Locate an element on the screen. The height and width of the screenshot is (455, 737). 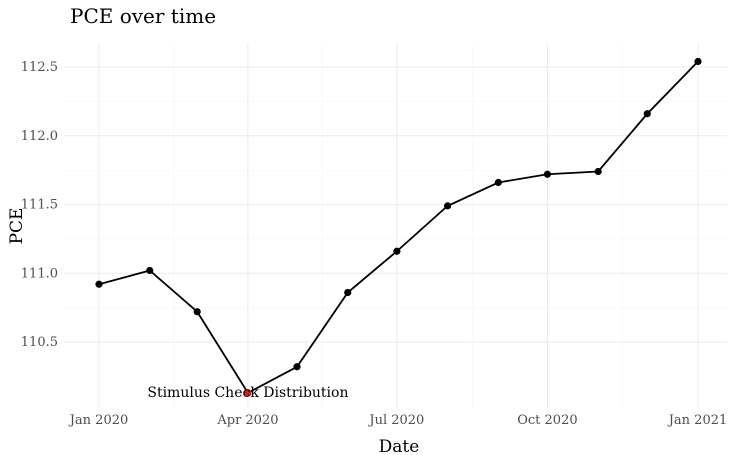
chart-title: PCE over time is located at coordinates (143, 16).